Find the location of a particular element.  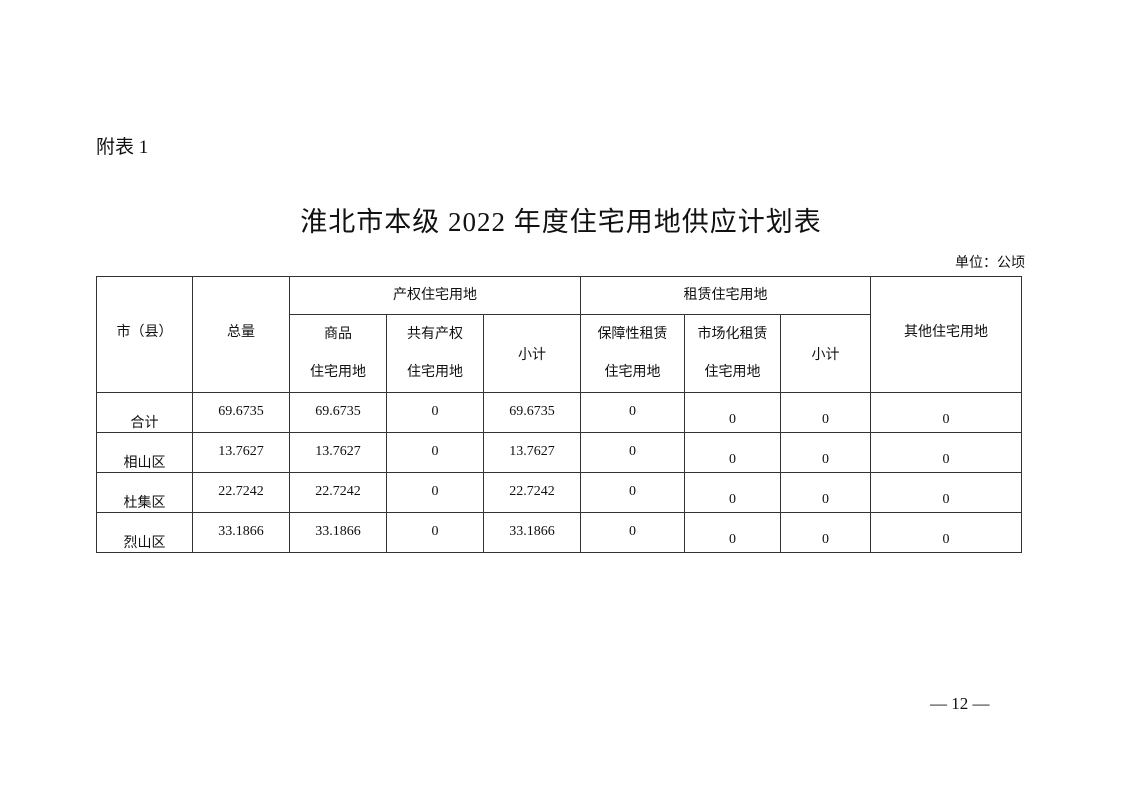

header-shared: 共有产权 住宅用地 is located at coordinates (435, 353).